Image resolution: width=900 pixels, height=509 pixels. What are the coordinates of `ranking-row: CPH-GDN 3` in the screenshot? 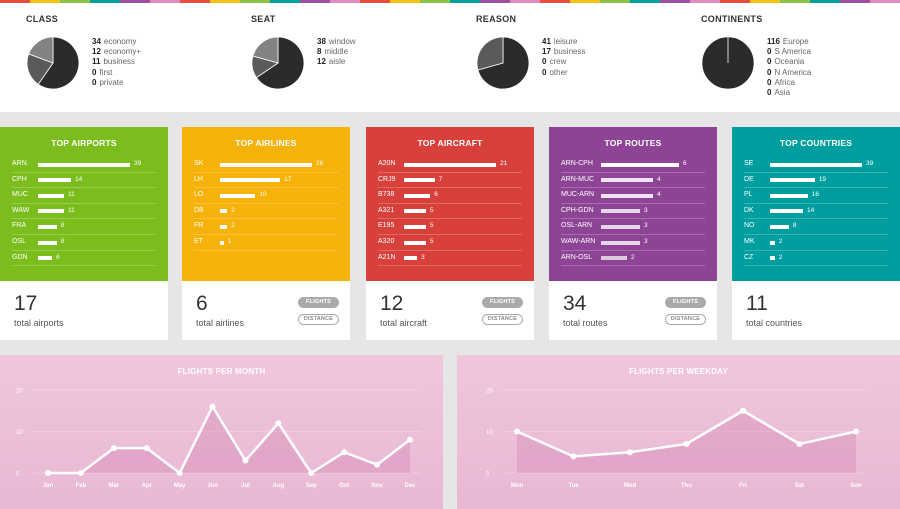 It's located at (633, 212).